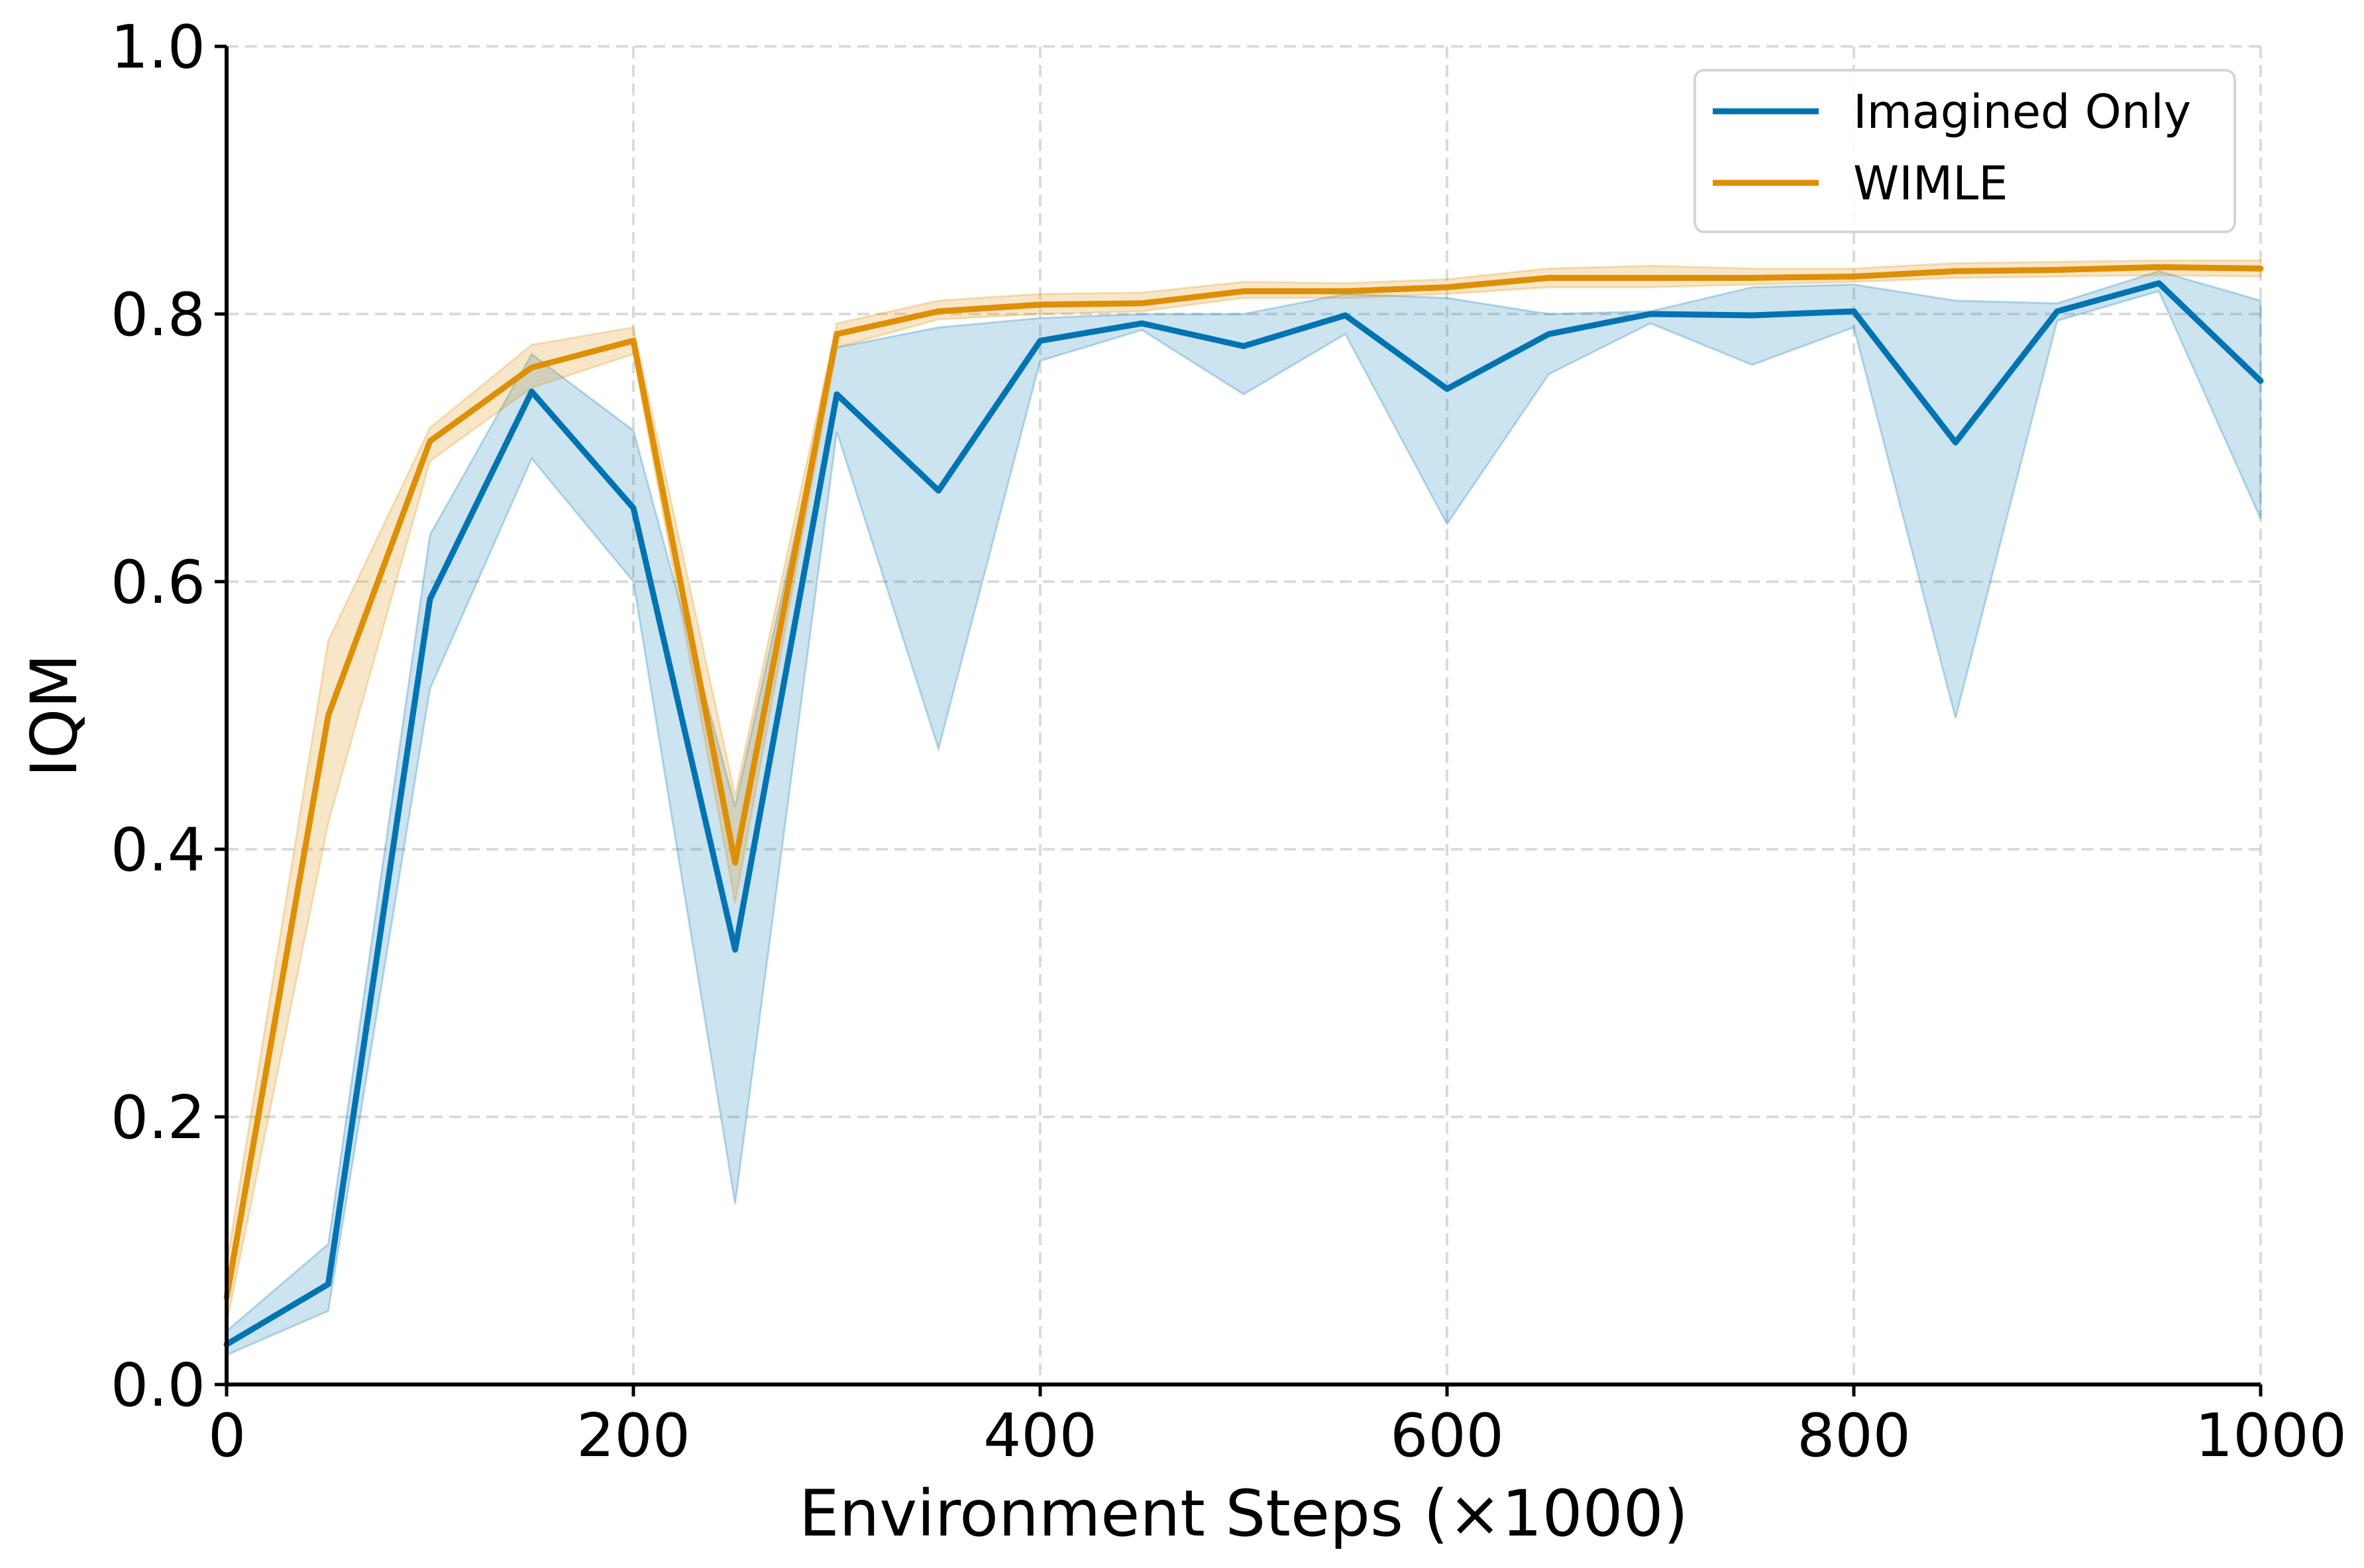  What do you see at coordinates (158, 1385) in the screenshot?
I see `y-tick-label: 0.0` at bounding box center [158, 1385].